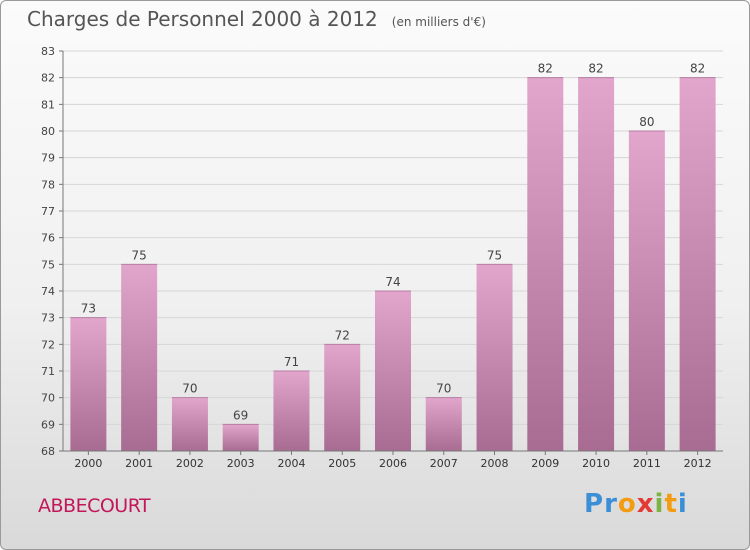 Image resolution: width=750 pixels, height=550 pixels. I want to click on y-tick-label: 81, so click(48, 104).